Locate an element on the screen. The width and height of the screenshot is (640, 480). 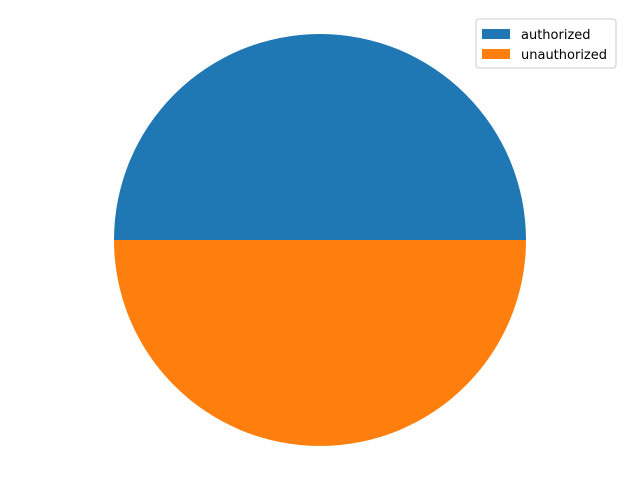
legend: authorized unauthorized is located at coordinates (546, 43).